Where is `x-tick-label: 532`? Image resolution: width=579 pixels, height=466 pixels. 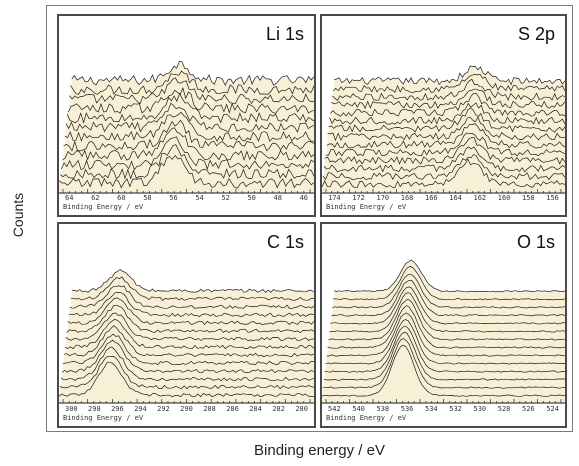
x-tick-label: 532 is located at coordinates (455, 409).